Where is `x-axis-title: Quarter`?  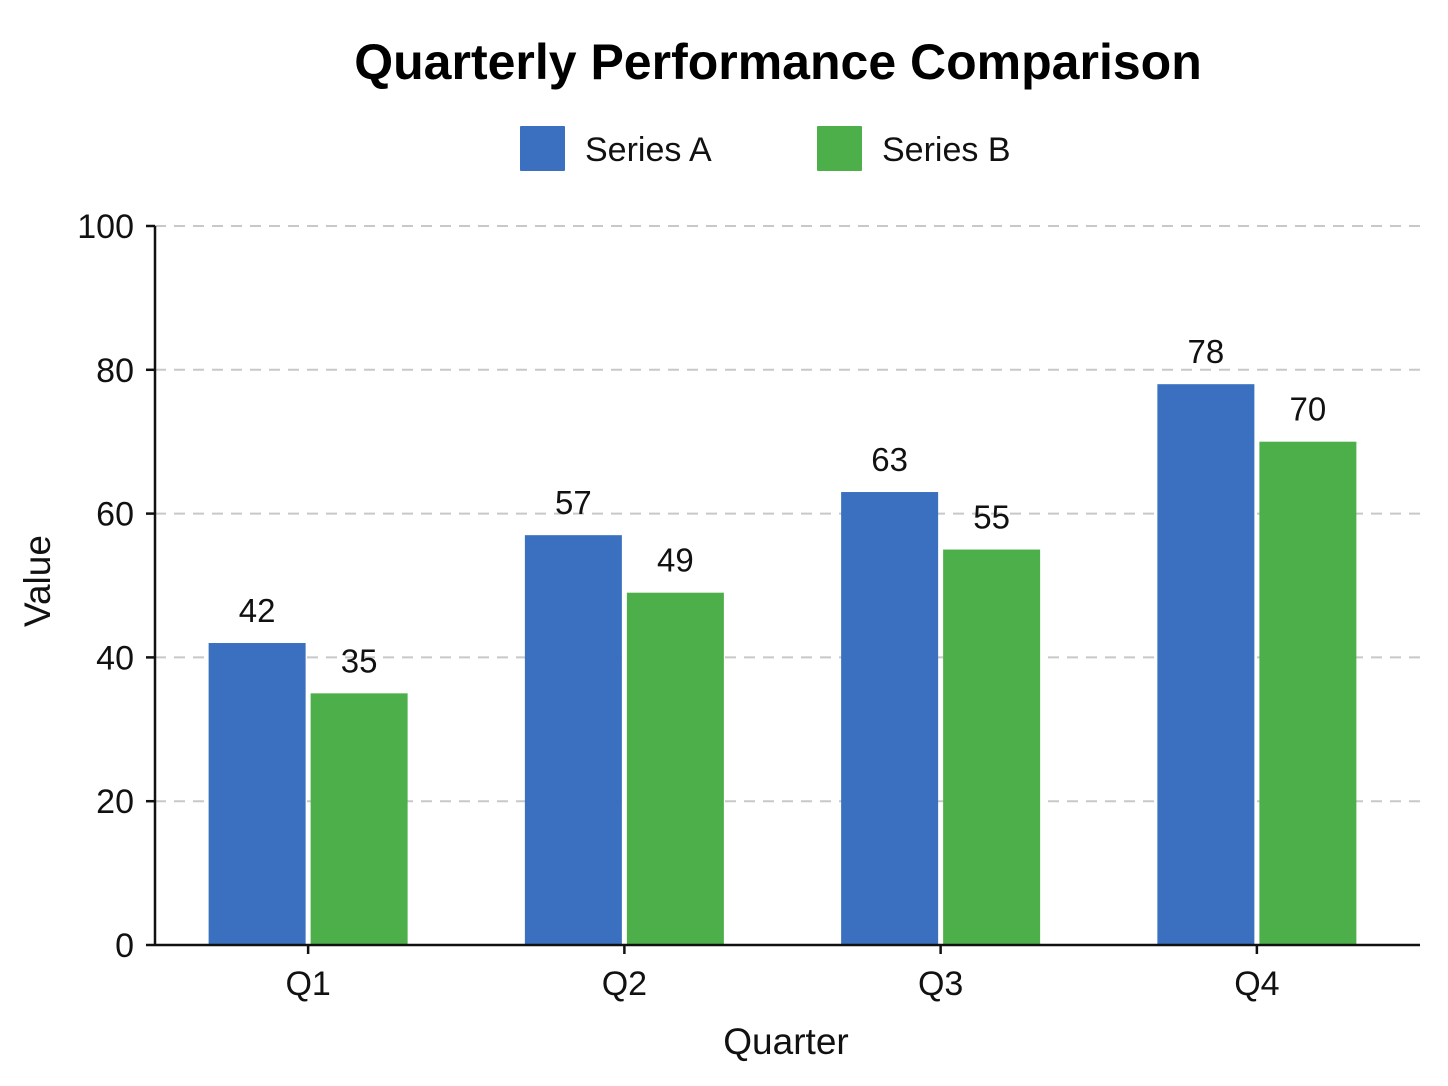 x-axis-title: Quarter is located at coordinates (785, 1041).